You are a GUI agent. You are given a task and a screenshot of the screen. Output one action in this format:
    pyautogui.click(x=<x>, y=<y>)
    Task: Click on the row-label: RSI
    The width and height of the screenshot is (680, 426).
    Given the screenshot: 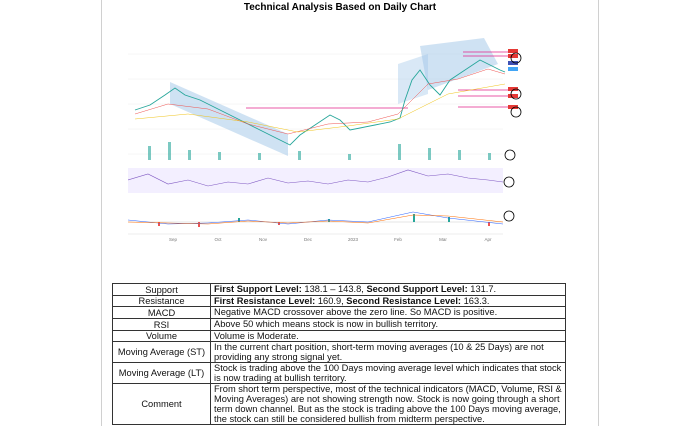 What is the action you would take?
    pyautogui.click(x=161, y=324)
    